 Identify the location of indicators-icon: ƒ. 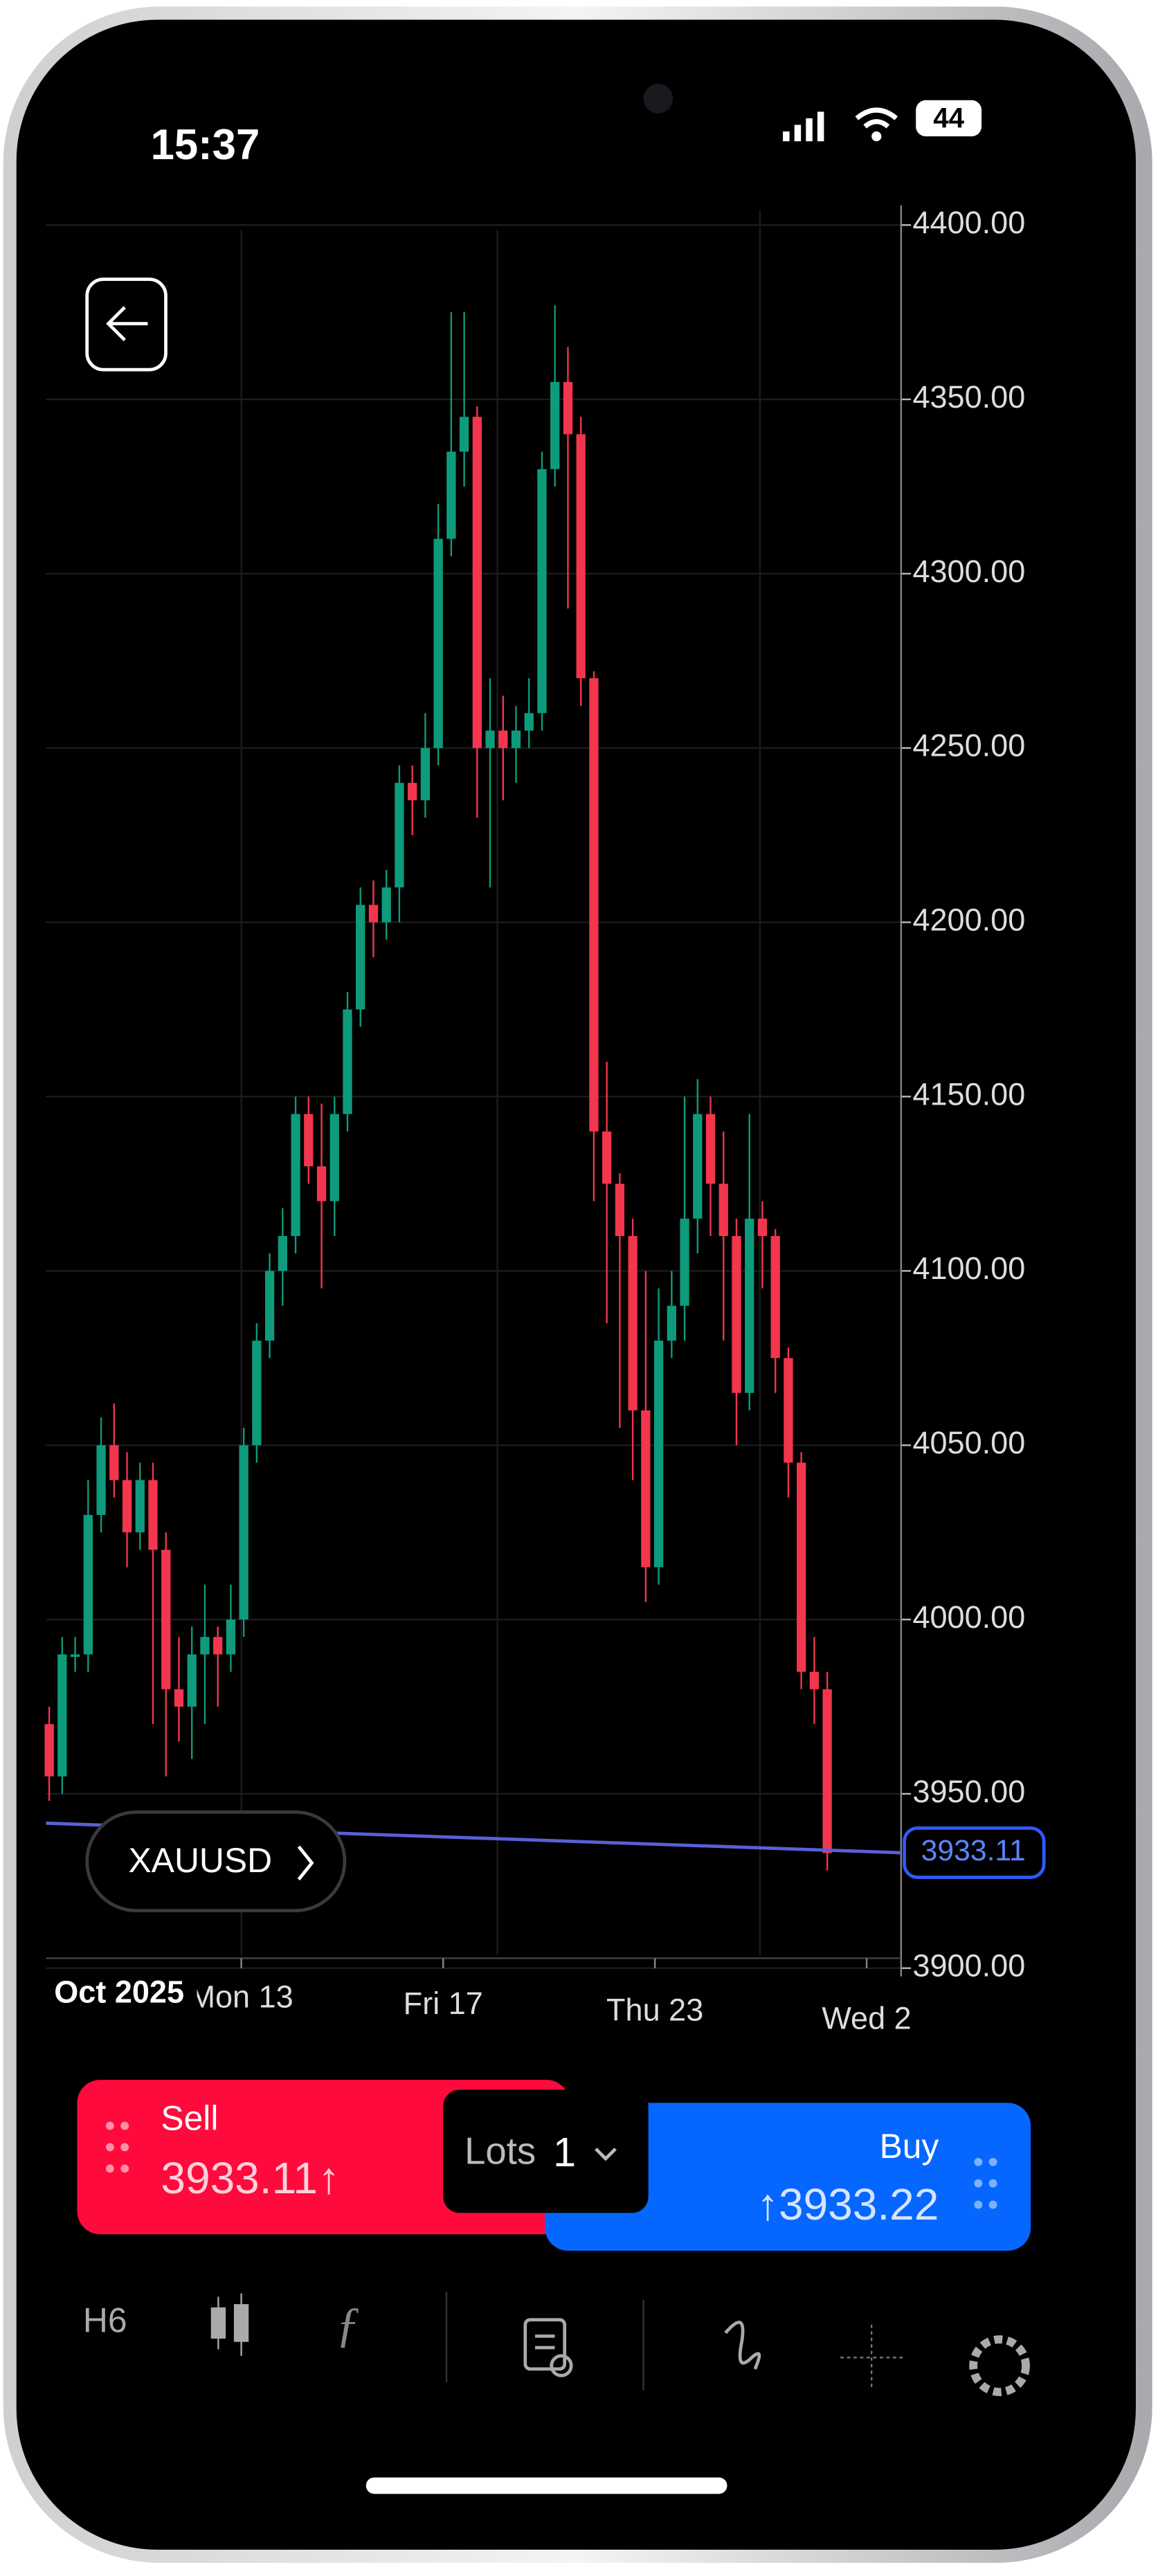
(348, 2325).